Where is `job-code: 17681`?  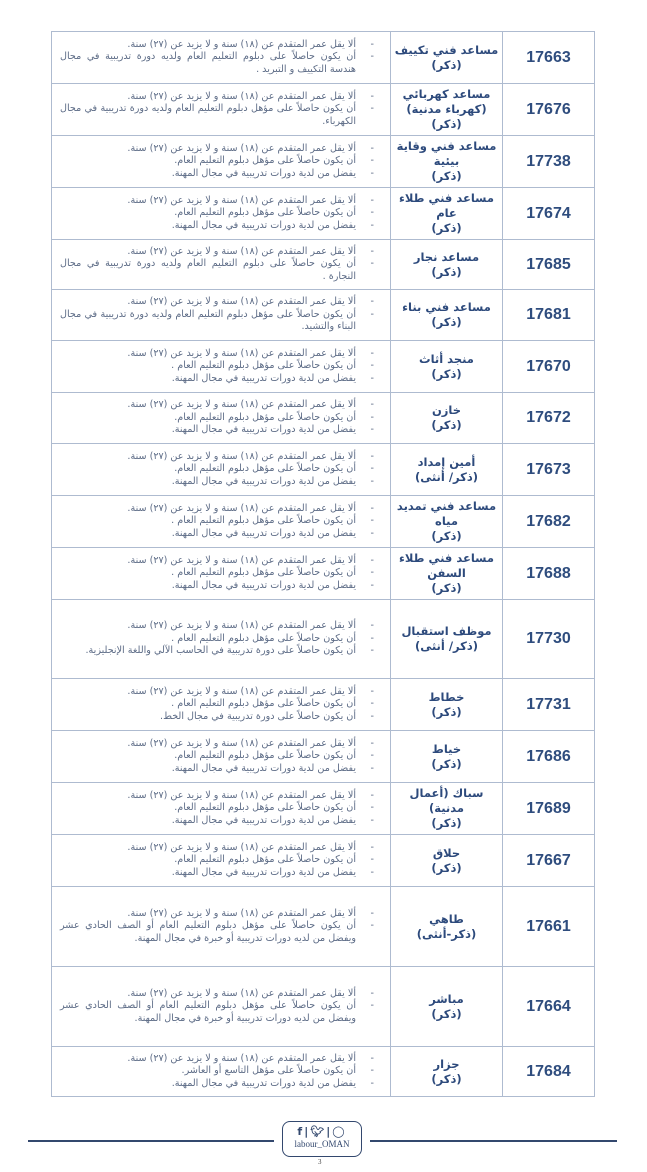 job-code: 17681 is located at coordinates (548, 315).